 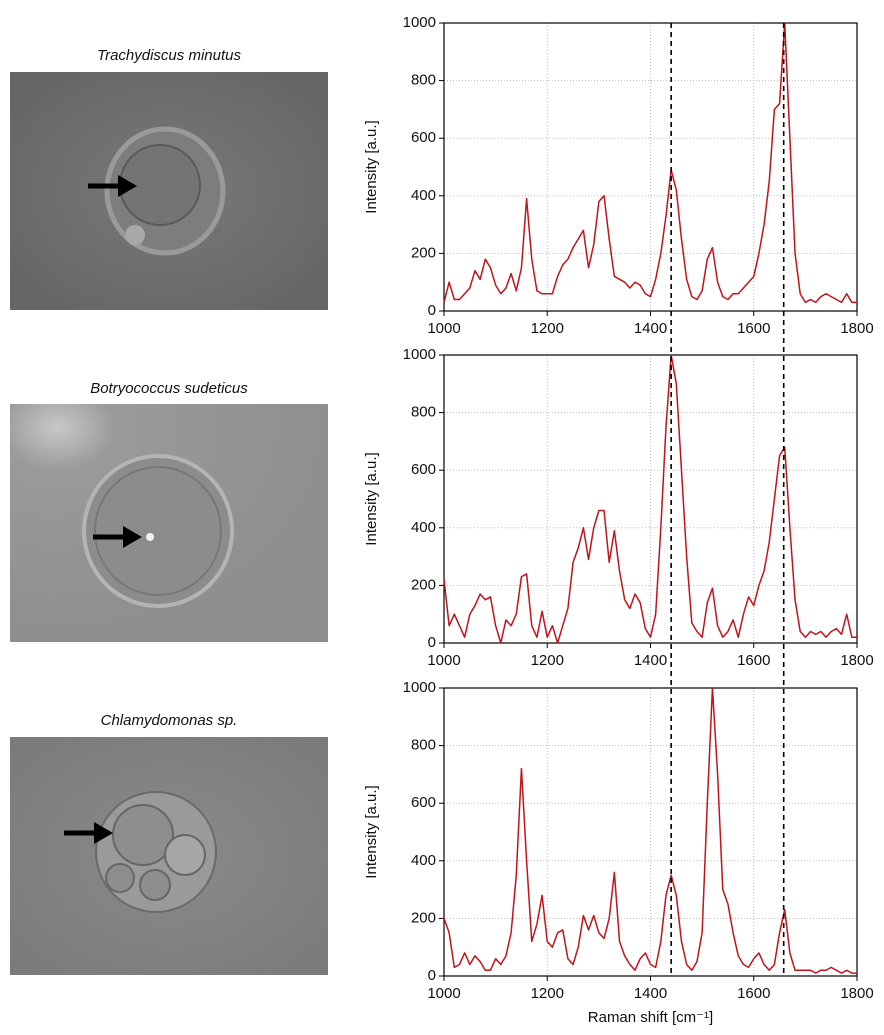 I want to click on x-axis-label: Raman shift [cm⁻¹], so click(x=650, y=1017).